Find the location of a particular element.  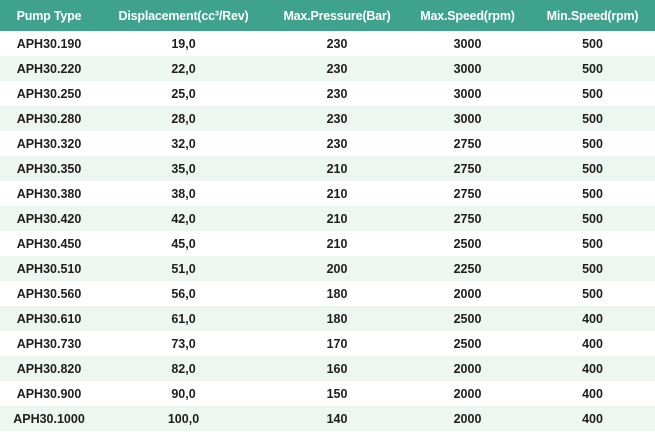

cell-pump-type: APH30.510 is located at coordinates (49, 268).